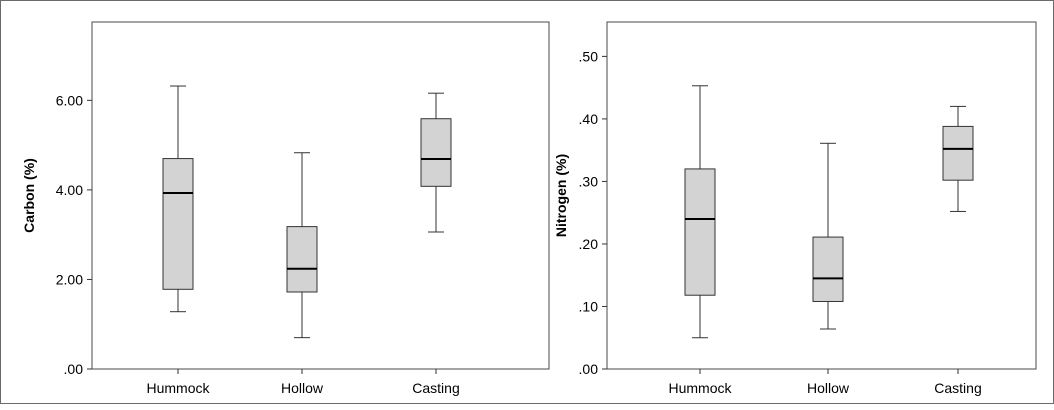 The height and width of the screenshot is (410, 1054). Describe the element at coordinates (589, 181) in the screenshot. I see `y-tick-label: .30` at that location.